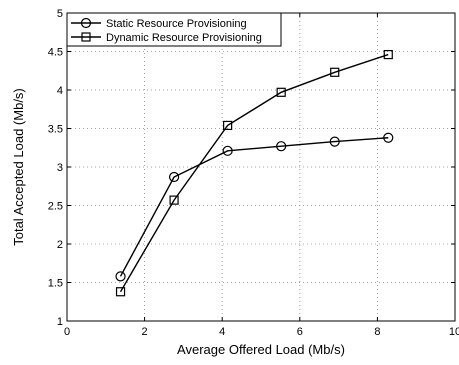 This screenshot has height=365, width=459. I want to click on x-tick-label: 0, so click(67, 332).